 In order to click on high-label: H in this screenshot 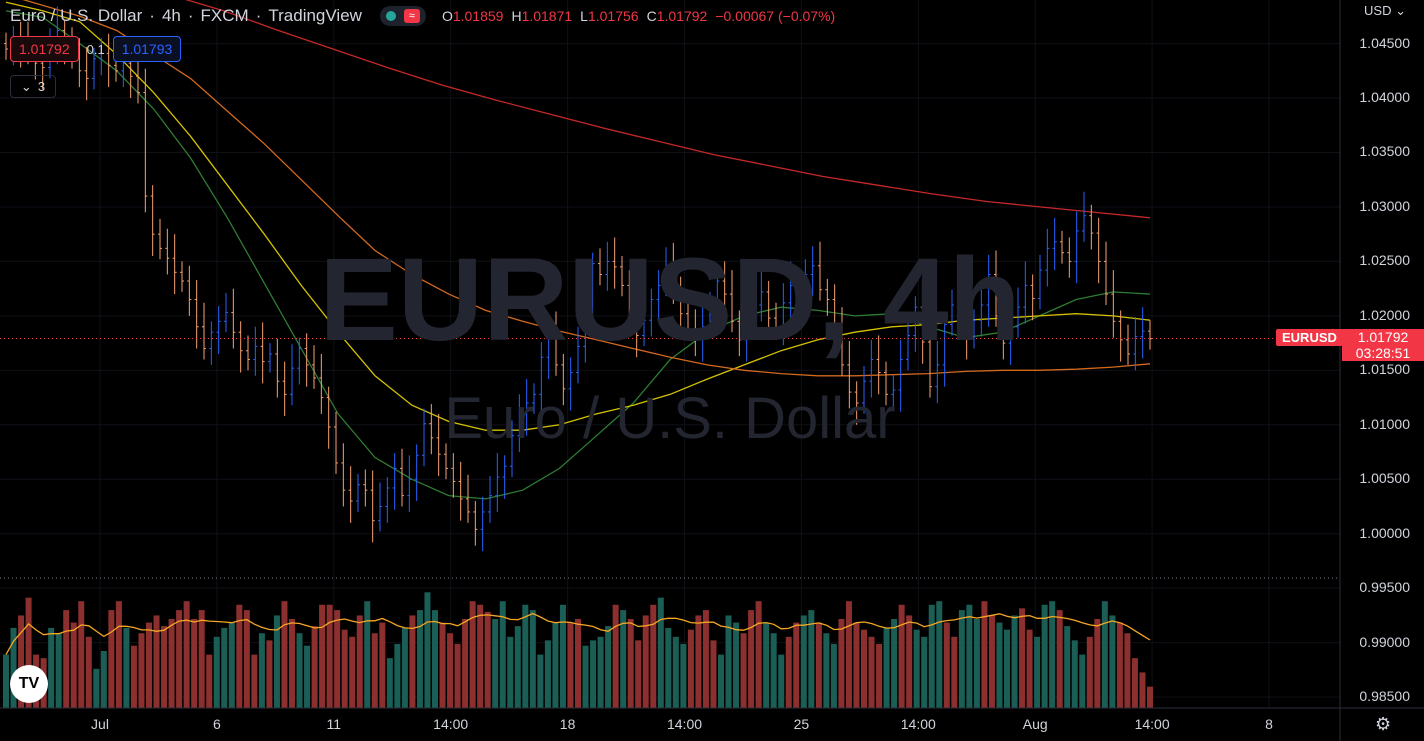, I will do `click(516, 16)`.